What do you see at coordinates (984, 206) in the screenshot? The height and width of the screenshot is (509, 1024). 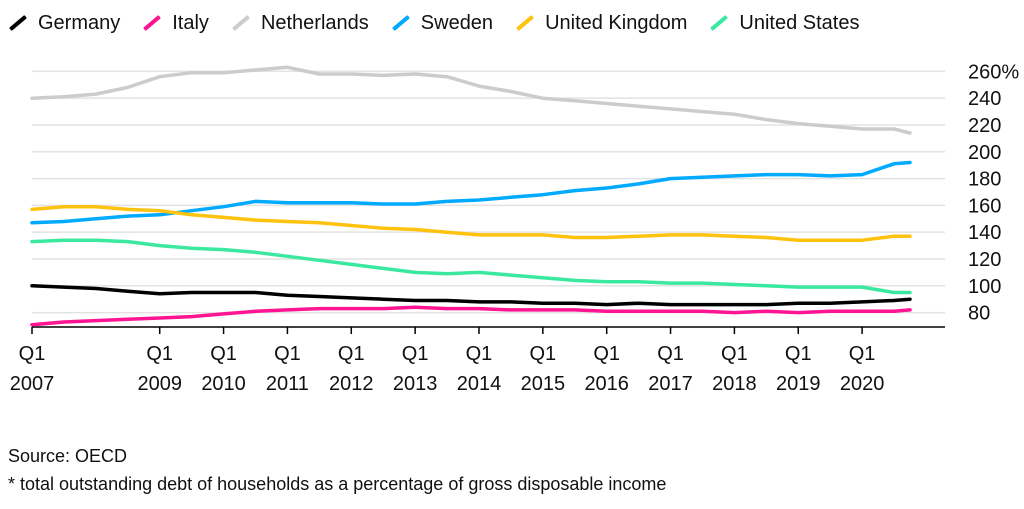 I see `y-tick-label: 160` at bounding box center [984, 206].